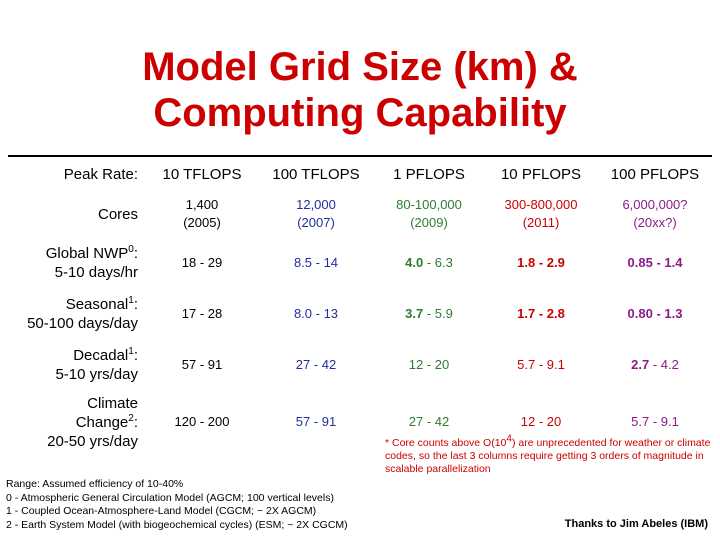 This screenshot has width=720, height=540. Describe the element at coordinates (360, 156) in the screenshot. I see `table-top-rule` at that location.